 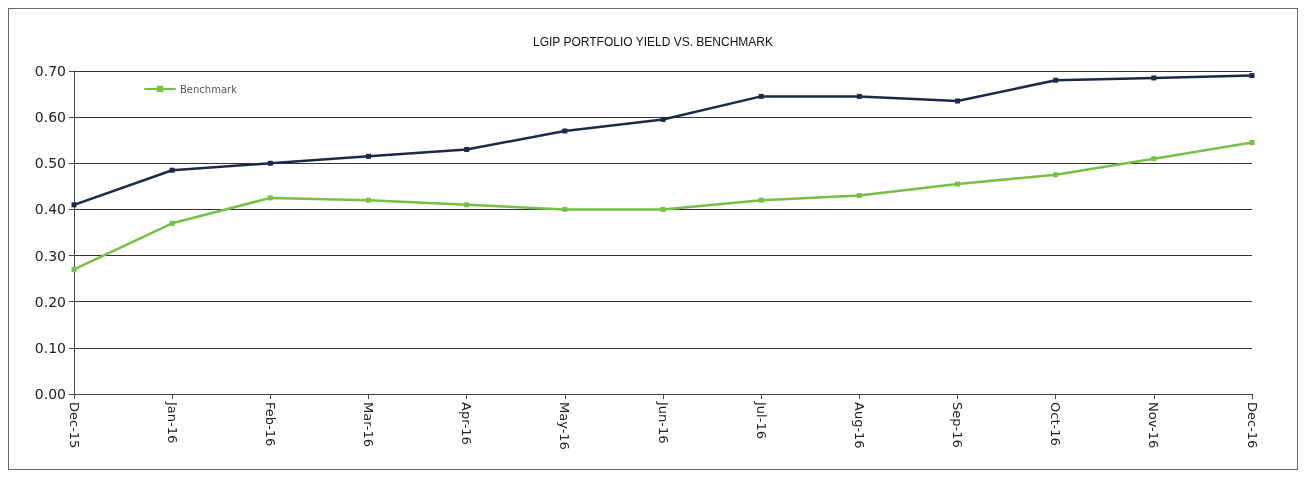 What do you see at coordinates (172, 422) in the screenshot?
I see `x-tick-label: Jan-16` at bounding box center [172, 422].